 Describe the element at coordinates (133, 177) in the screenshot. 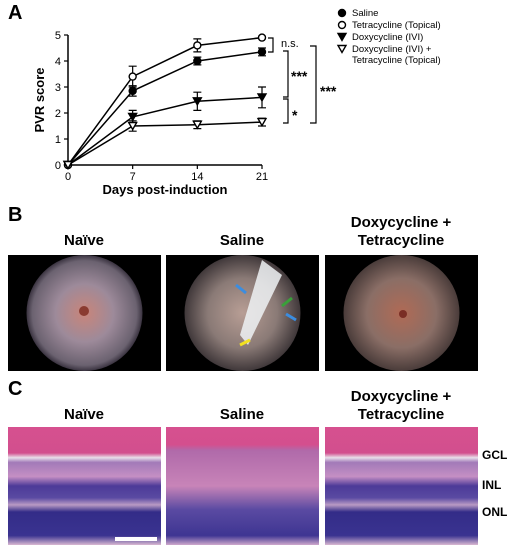

I see `x-tick-label: 7` at that location.